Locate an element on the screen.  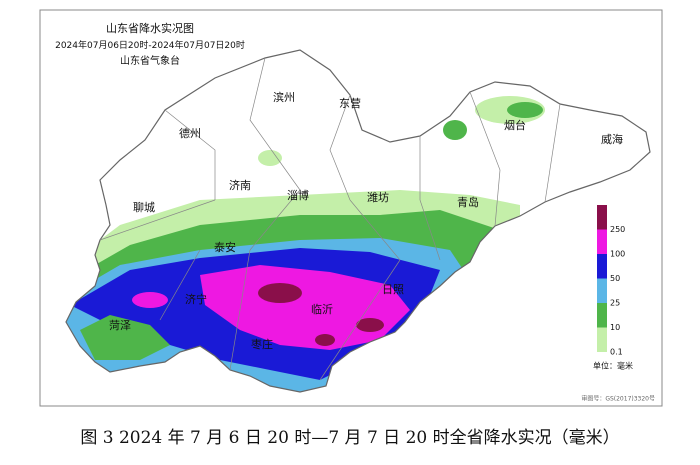
legend-tick-label: 100 is located at coordinates (617, 254).